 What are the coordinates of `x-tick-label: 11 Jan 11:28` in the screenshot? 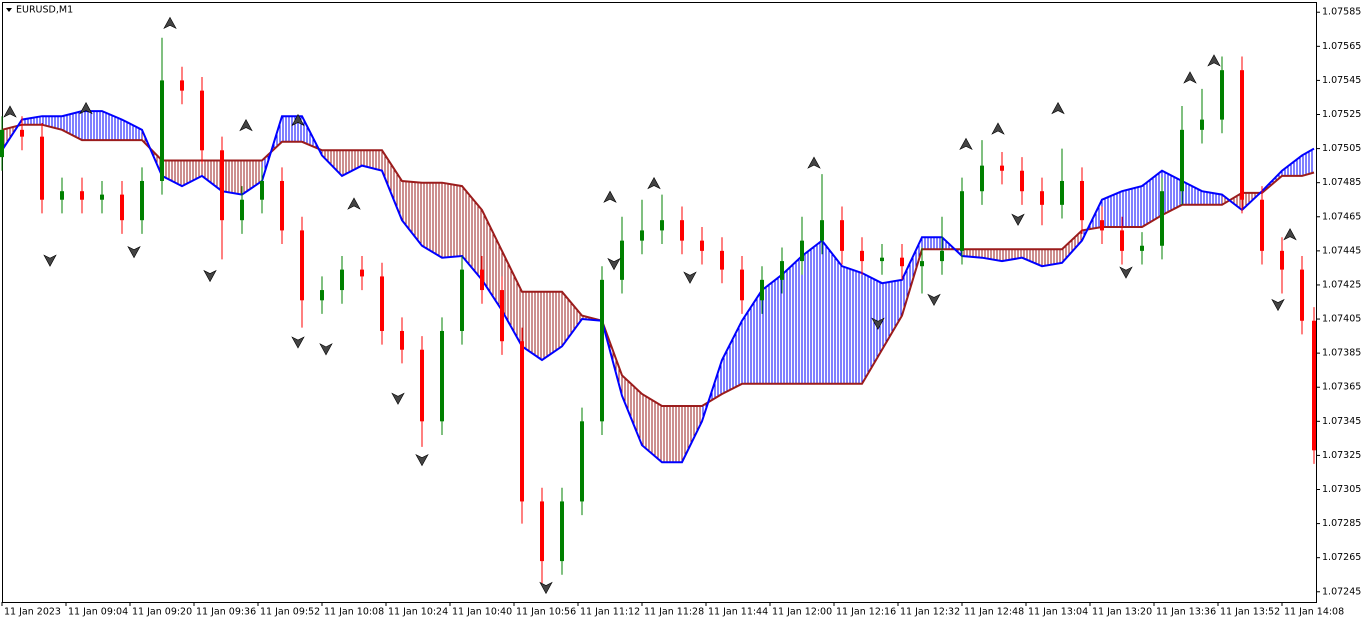 It's located at (674, 612).